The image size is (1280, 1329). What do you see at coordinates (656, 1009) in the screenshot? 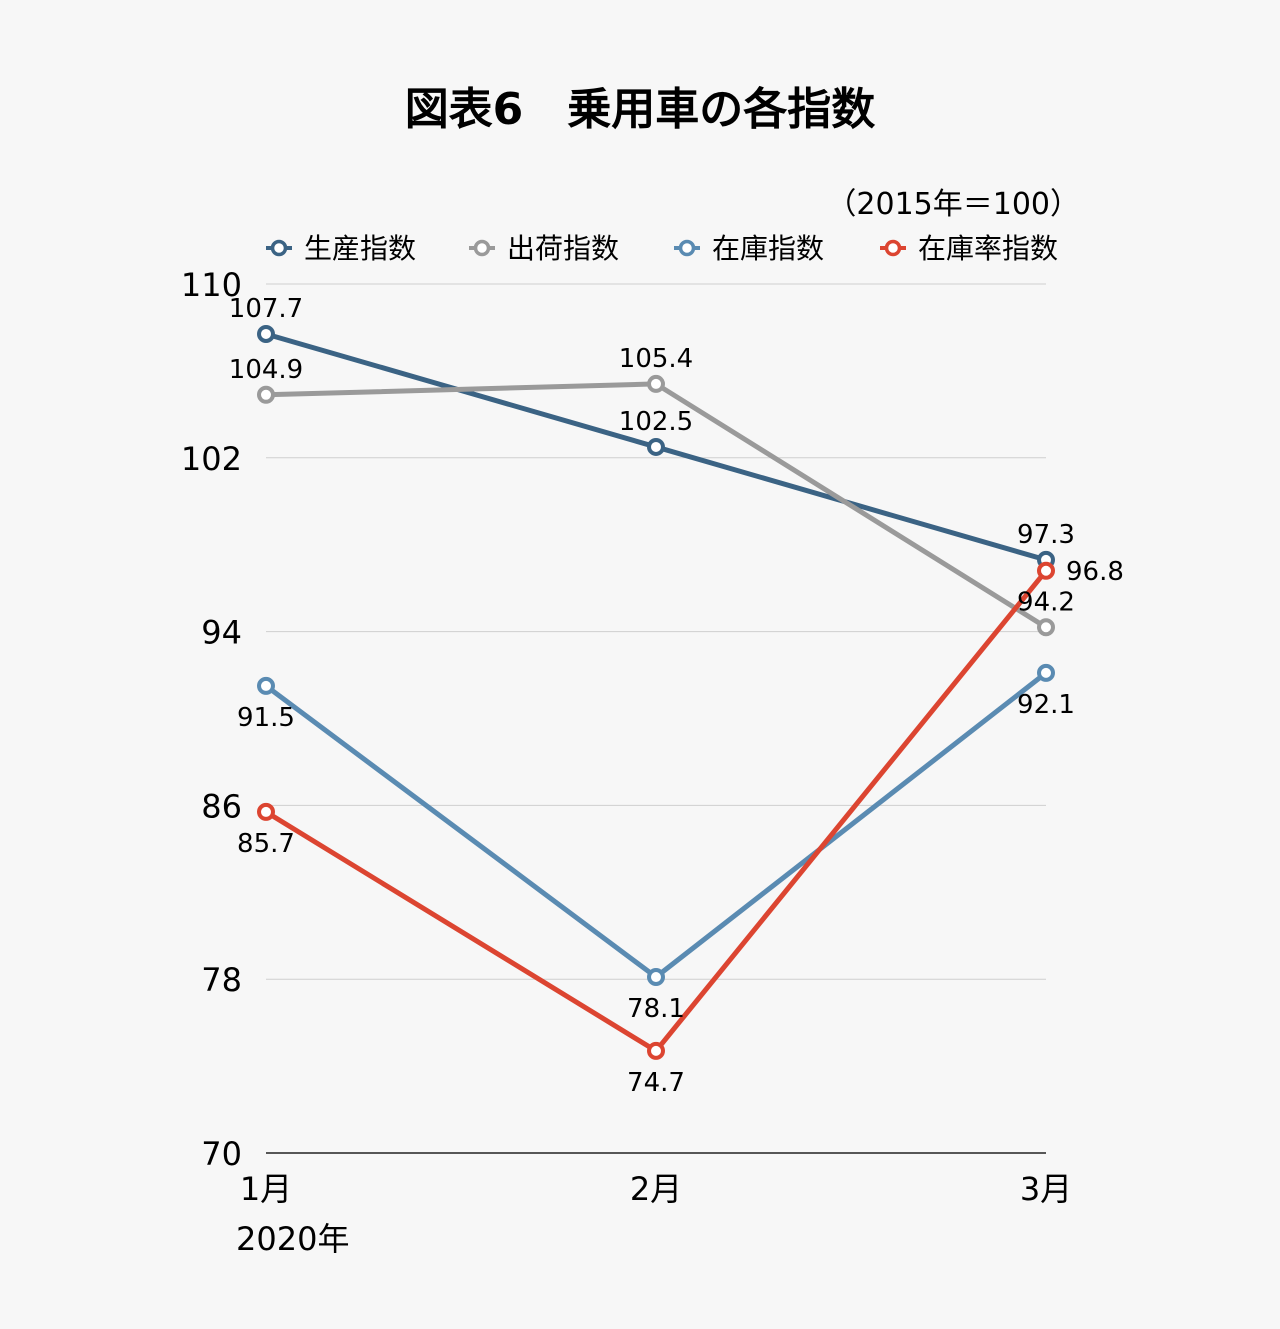
I see `data-label: 78.1` at bounding box center [656, 1009].